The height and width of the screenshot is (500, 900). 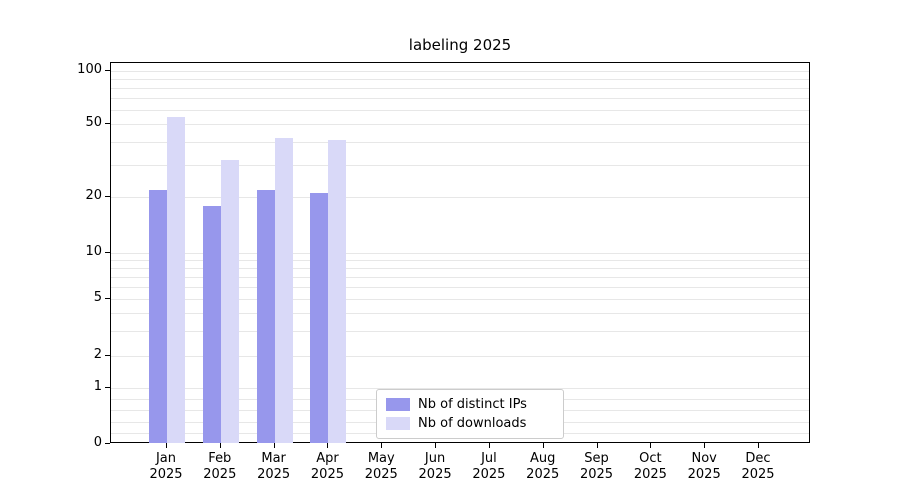 What do you see at coordinates (283, 290) in the screenshot?
I see `bar-mar-downloads` at bounding box center [283, 290].